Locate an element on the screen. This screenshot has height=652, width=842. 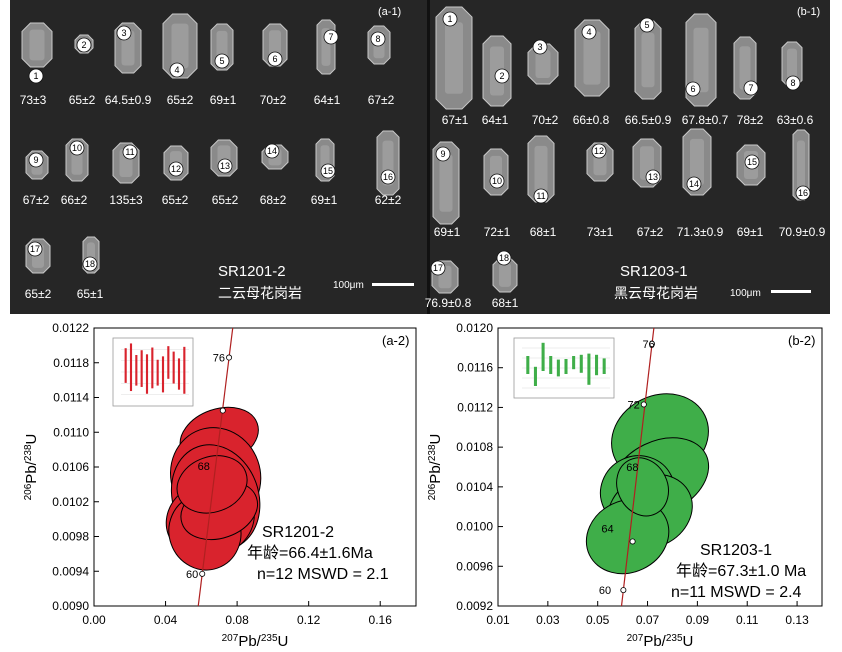
y-tick-label: 0.0104 is located at coordinates (474, 487).